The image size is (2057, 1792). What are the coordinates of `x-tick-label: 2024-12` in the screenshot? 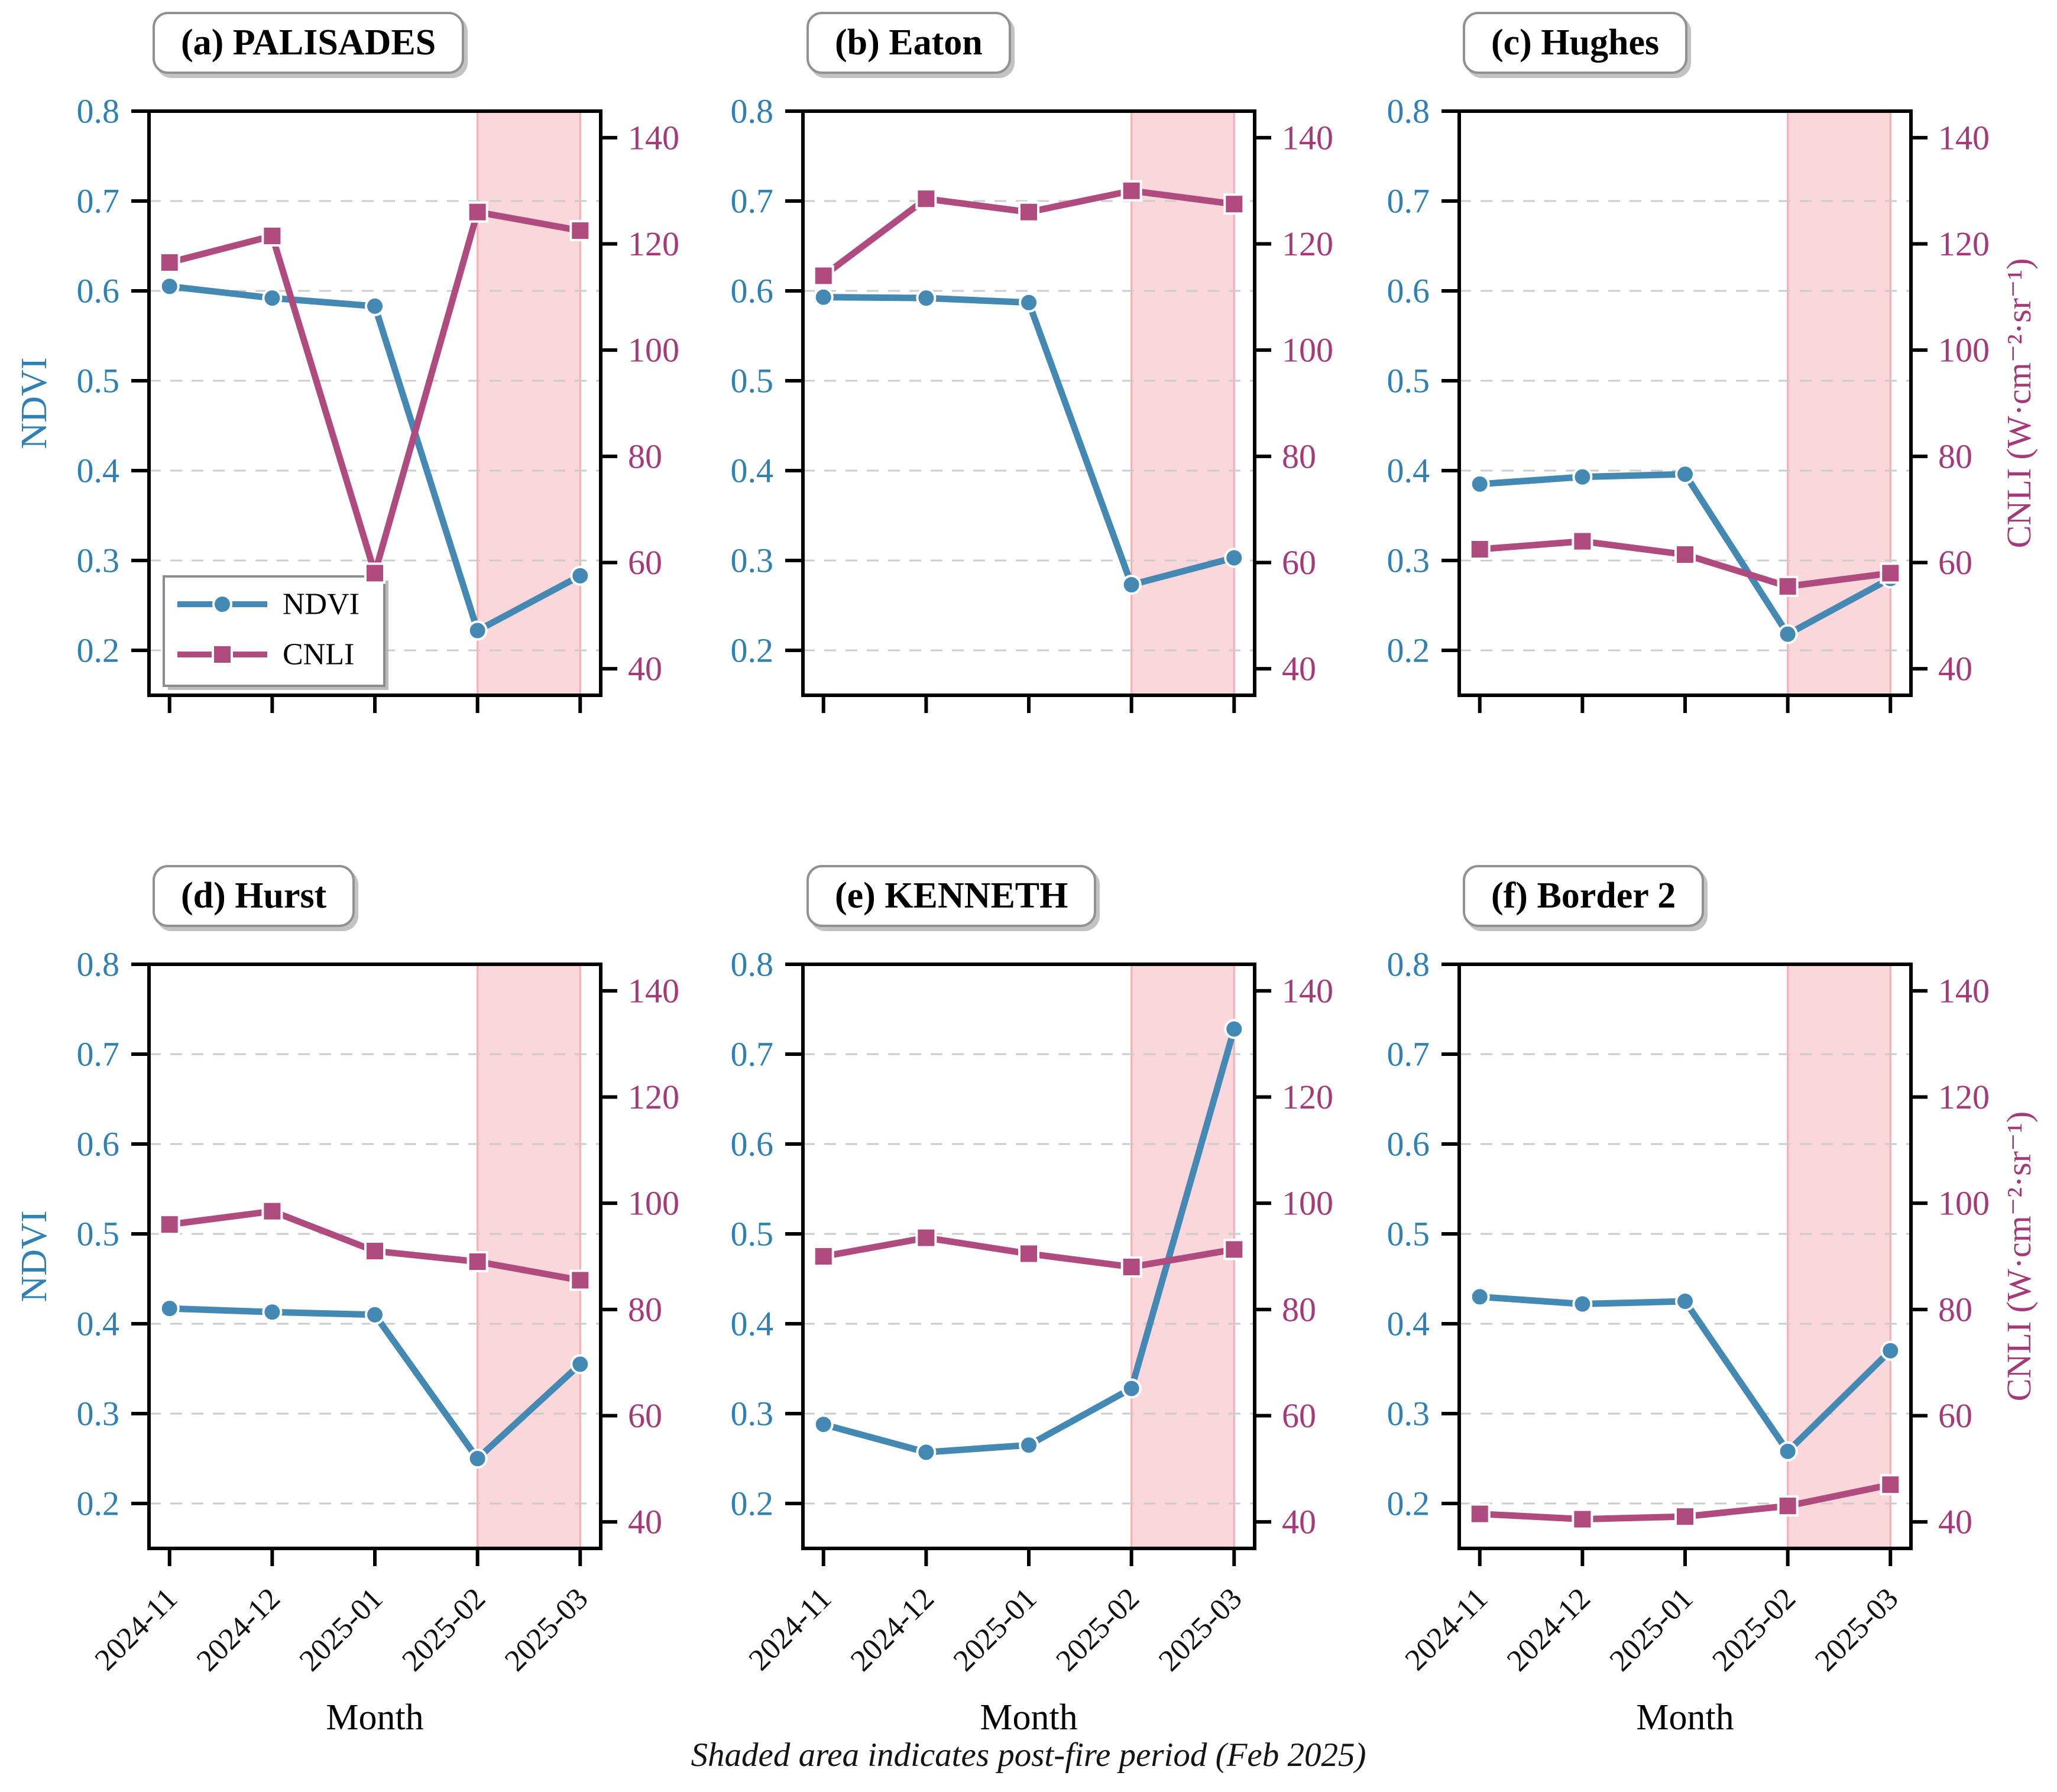 It's located at (892, 1630).